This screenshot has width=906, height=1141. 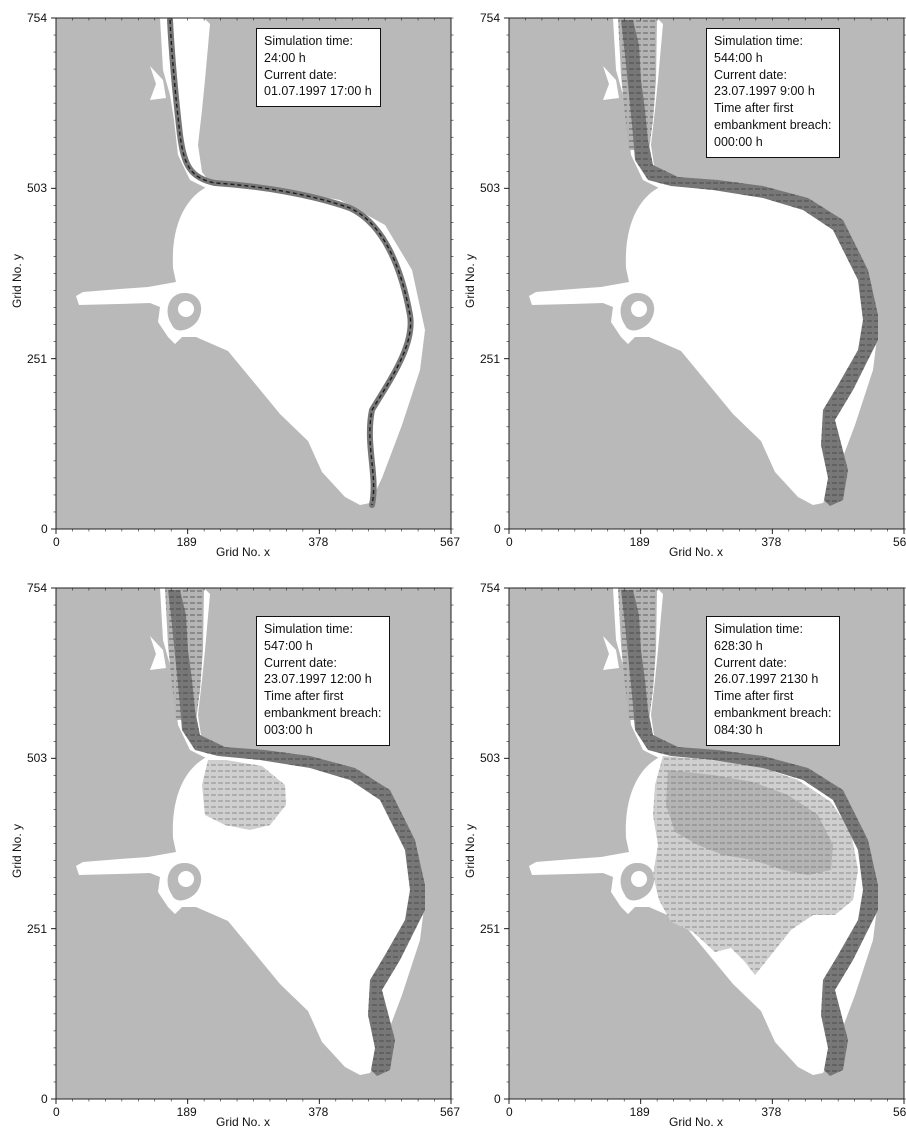 What do you see at coordinates (288, 645) in the screenshot?
I see `info-line: 547:00 h` at bounding box center [288, 645].